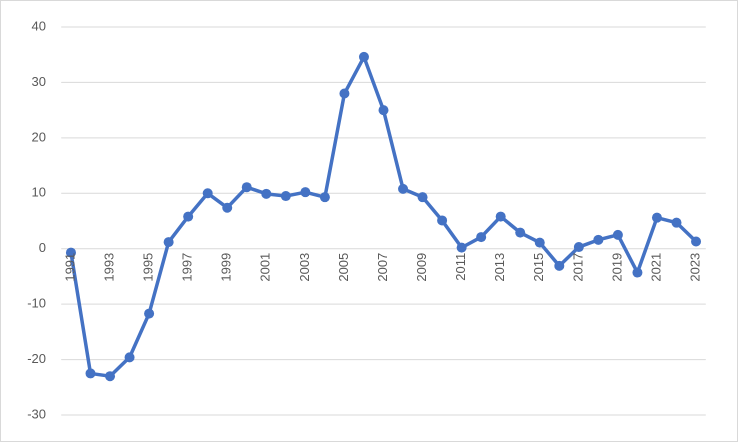 This screenshot has height=442, width=738. What do you see at coordinates (343, 267) in the screenshot?
I see `x-tick-label: 2005` at bounding box center [343, 267].